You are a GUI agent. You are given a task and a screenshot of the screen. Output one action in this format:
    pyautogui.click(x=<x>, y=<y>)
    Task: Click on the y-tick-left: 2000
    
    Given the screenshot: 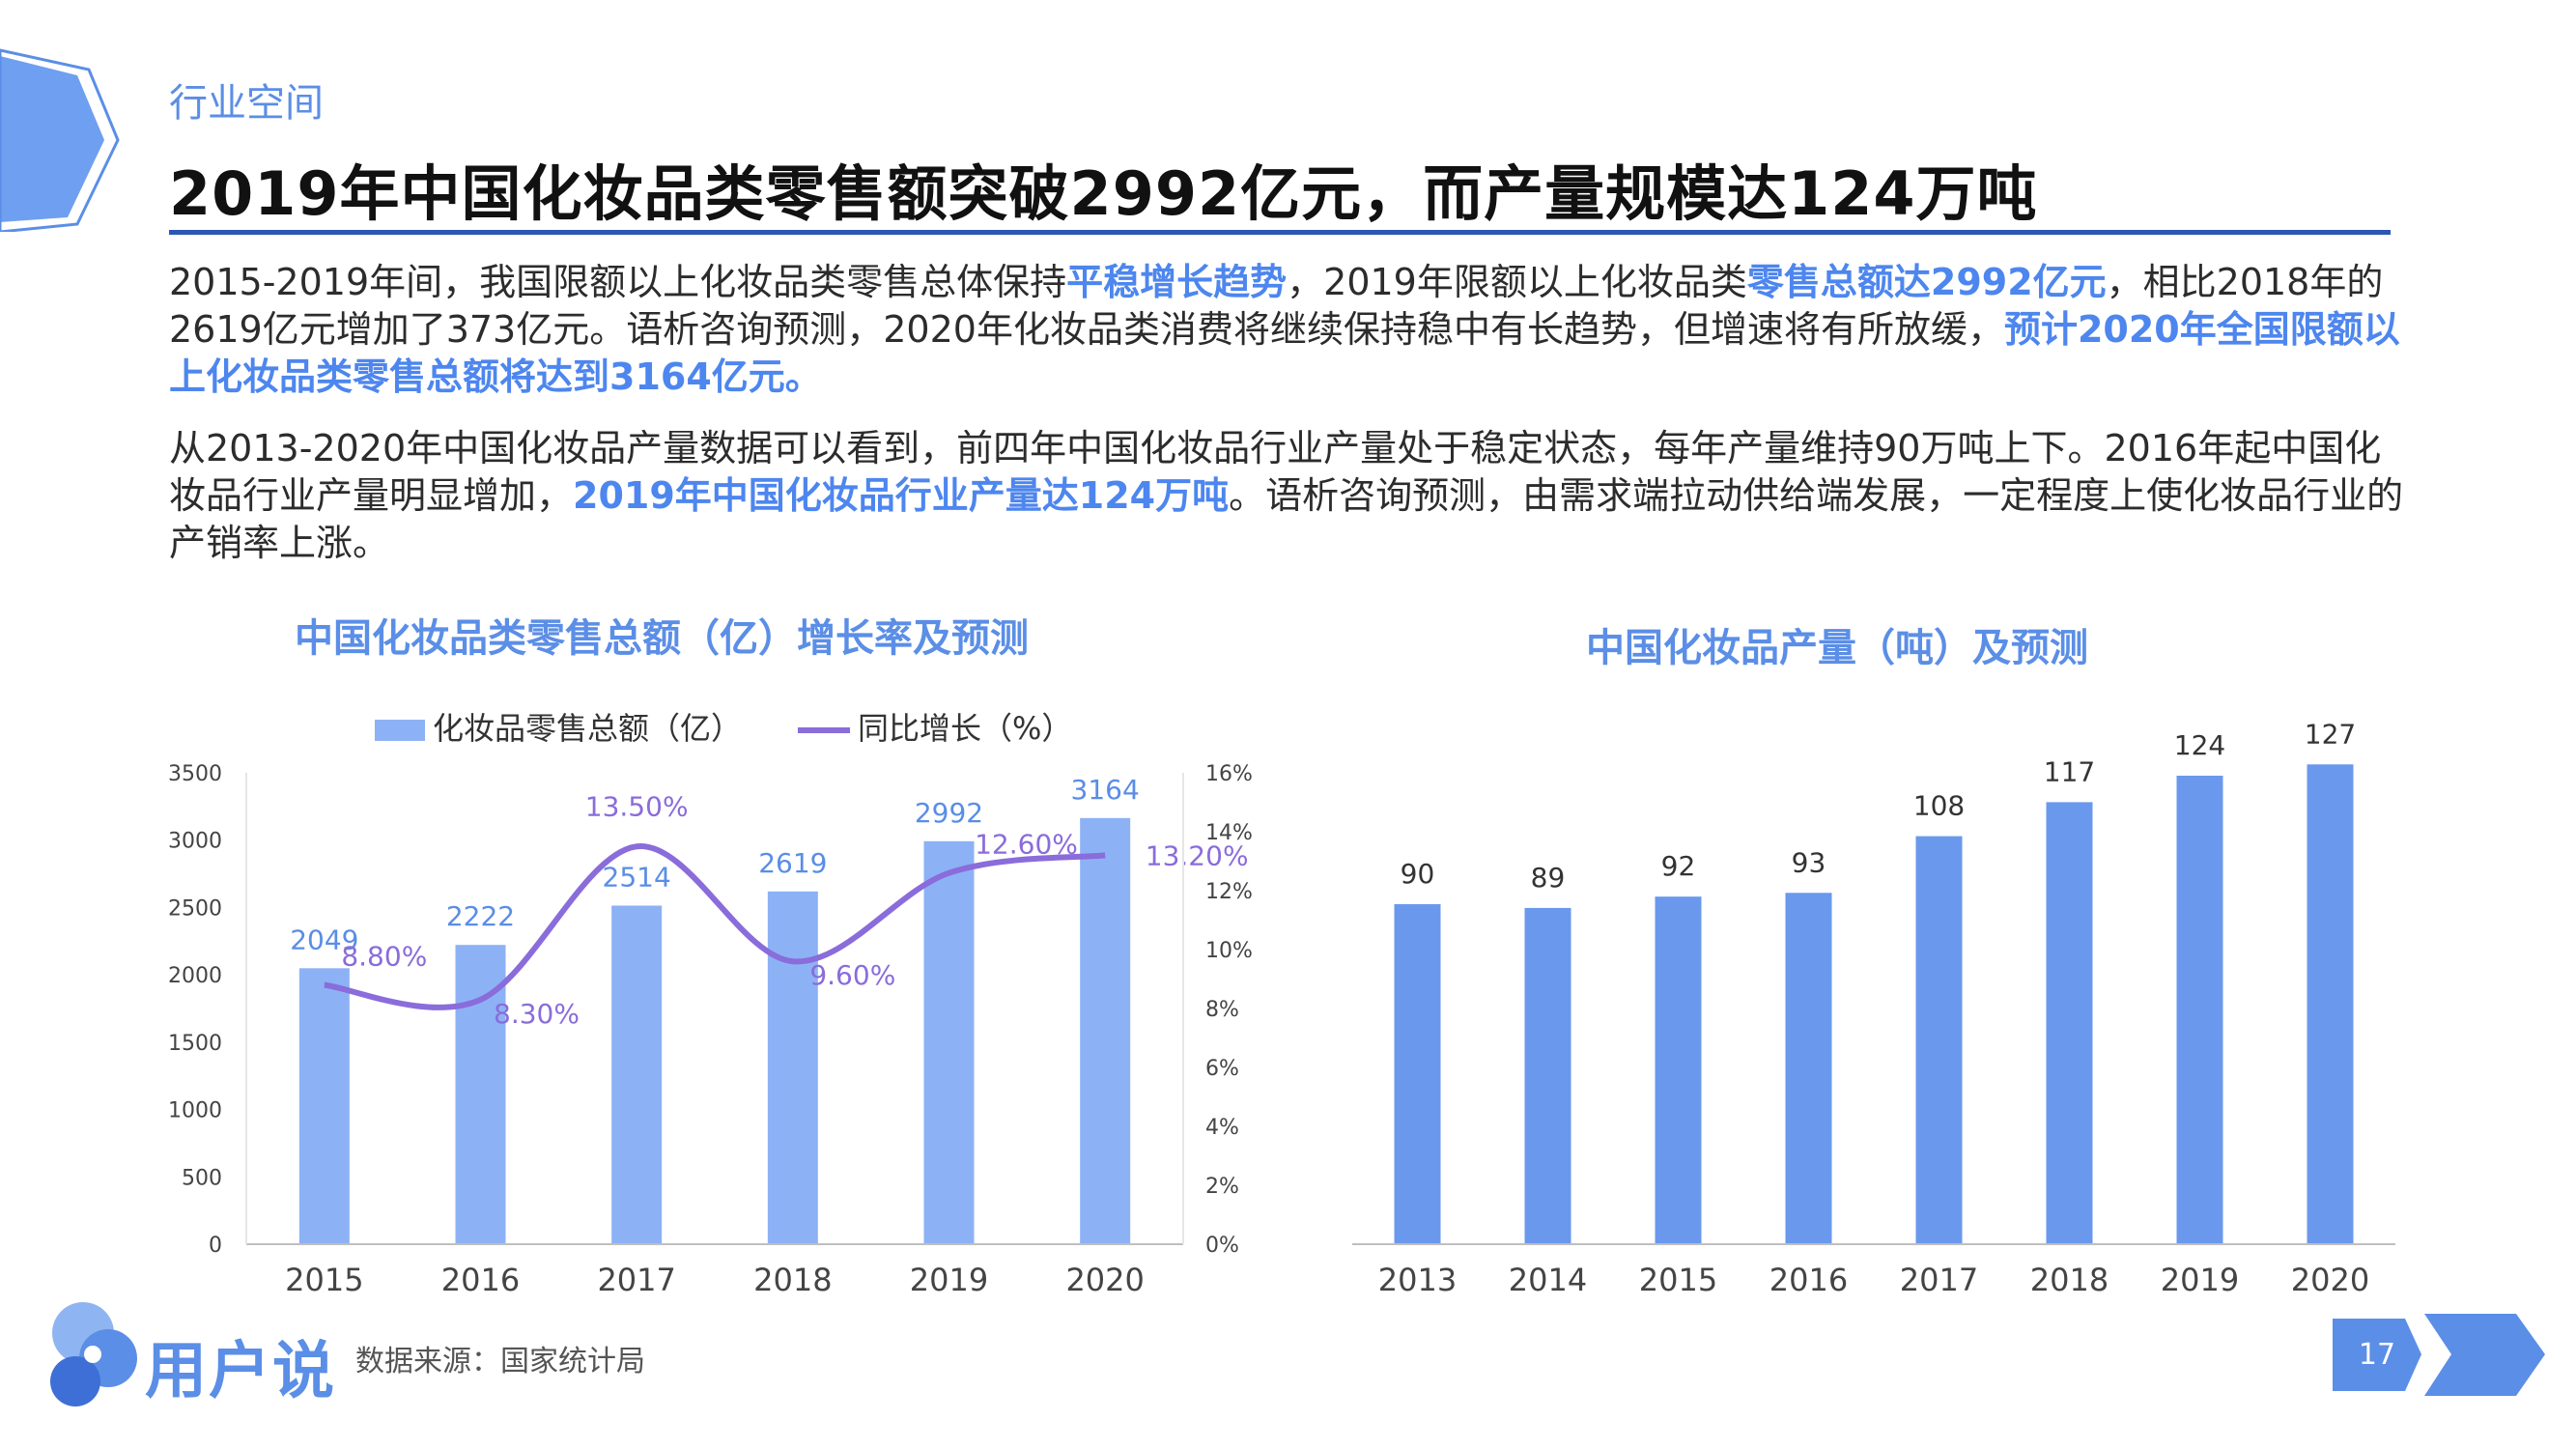 What is the action you would take?
    pyautogui.click(x=195, y=976)
    